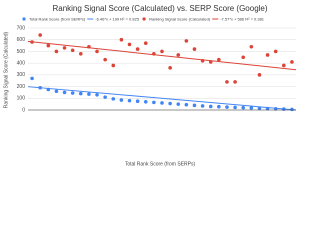 The height and width of the screenshot is (240, 320). Describe the element at coordinates (160, 164) in the screenshot. I see `x-axis-title: Total Rank Score (from SERPs)` at that location.